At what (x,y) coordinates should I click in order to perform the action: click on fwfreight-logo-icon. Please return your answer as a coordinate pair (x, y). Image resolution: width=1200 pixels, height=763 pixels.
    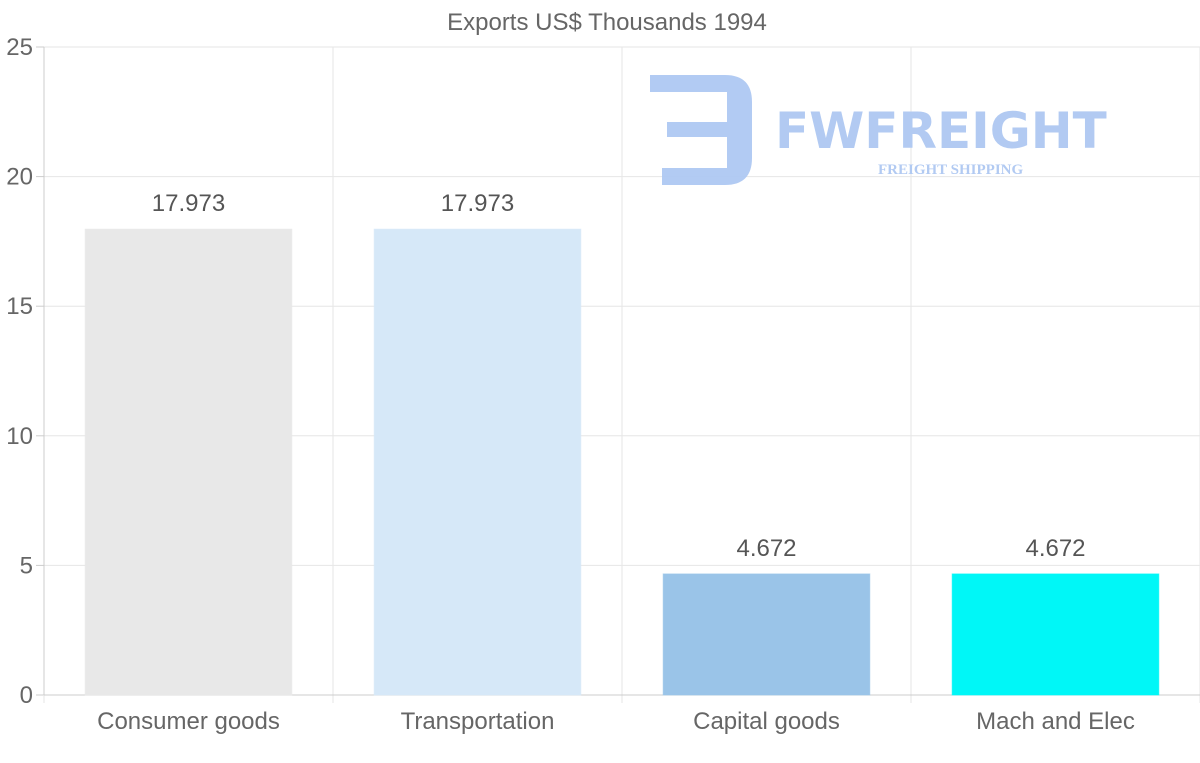
    Looking at the image, I should click on (701, 130).